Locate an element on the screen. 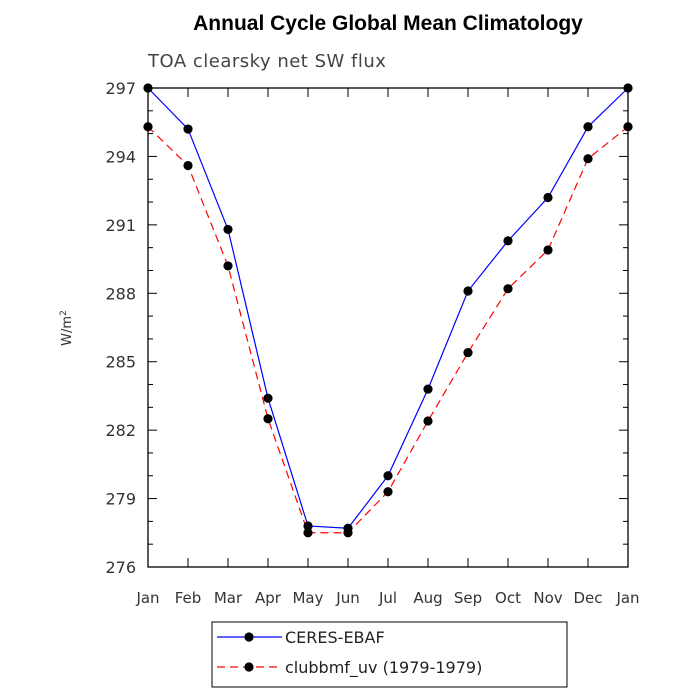  x-tick-label: Oct is located at coordinates (508, 598).